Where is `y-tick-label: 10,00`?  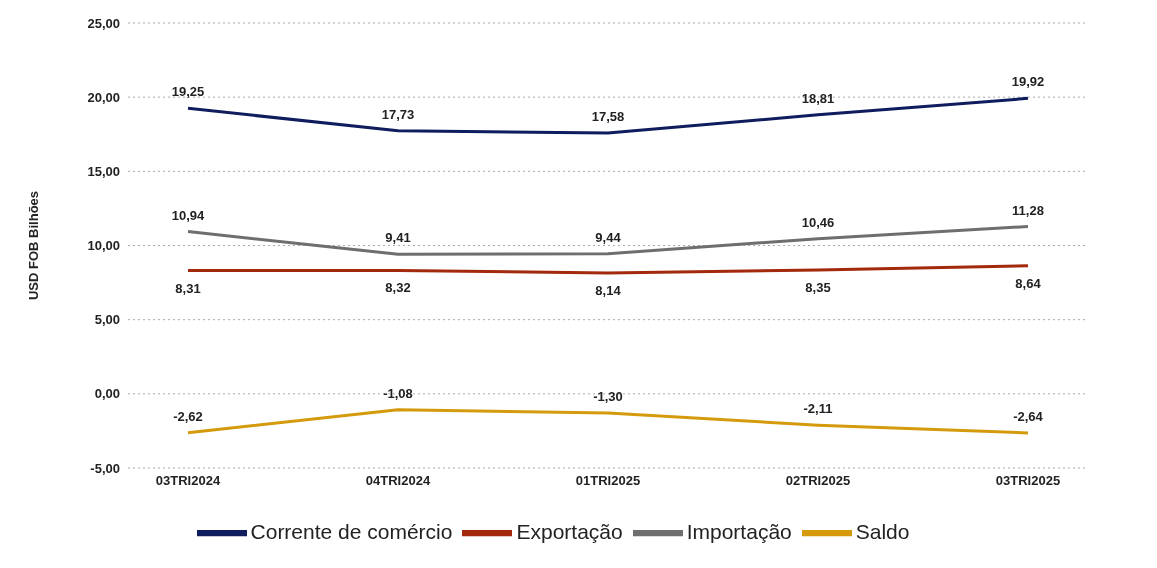 y-tick-label: 10,00 is located at coordinates (103, 246).